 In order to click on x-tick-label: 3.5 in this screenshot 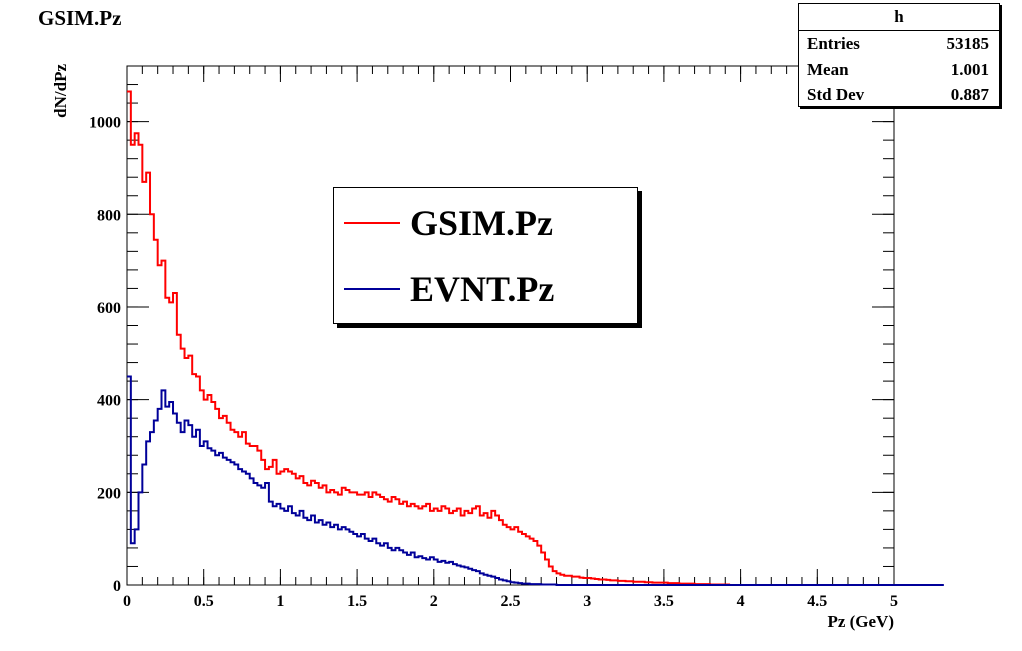, I will do `click(664, 601)`.